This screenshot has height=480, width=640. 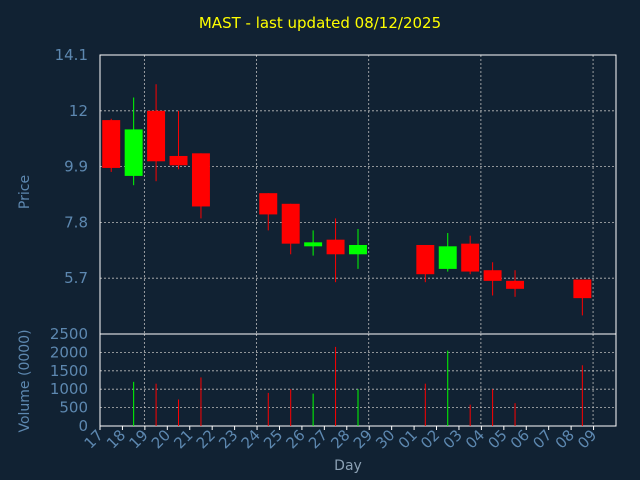 What do you see at coordinates (76, 167) in the screenshot?
I see `price-tick-label: 9.9` at bounding box center [76, 167].